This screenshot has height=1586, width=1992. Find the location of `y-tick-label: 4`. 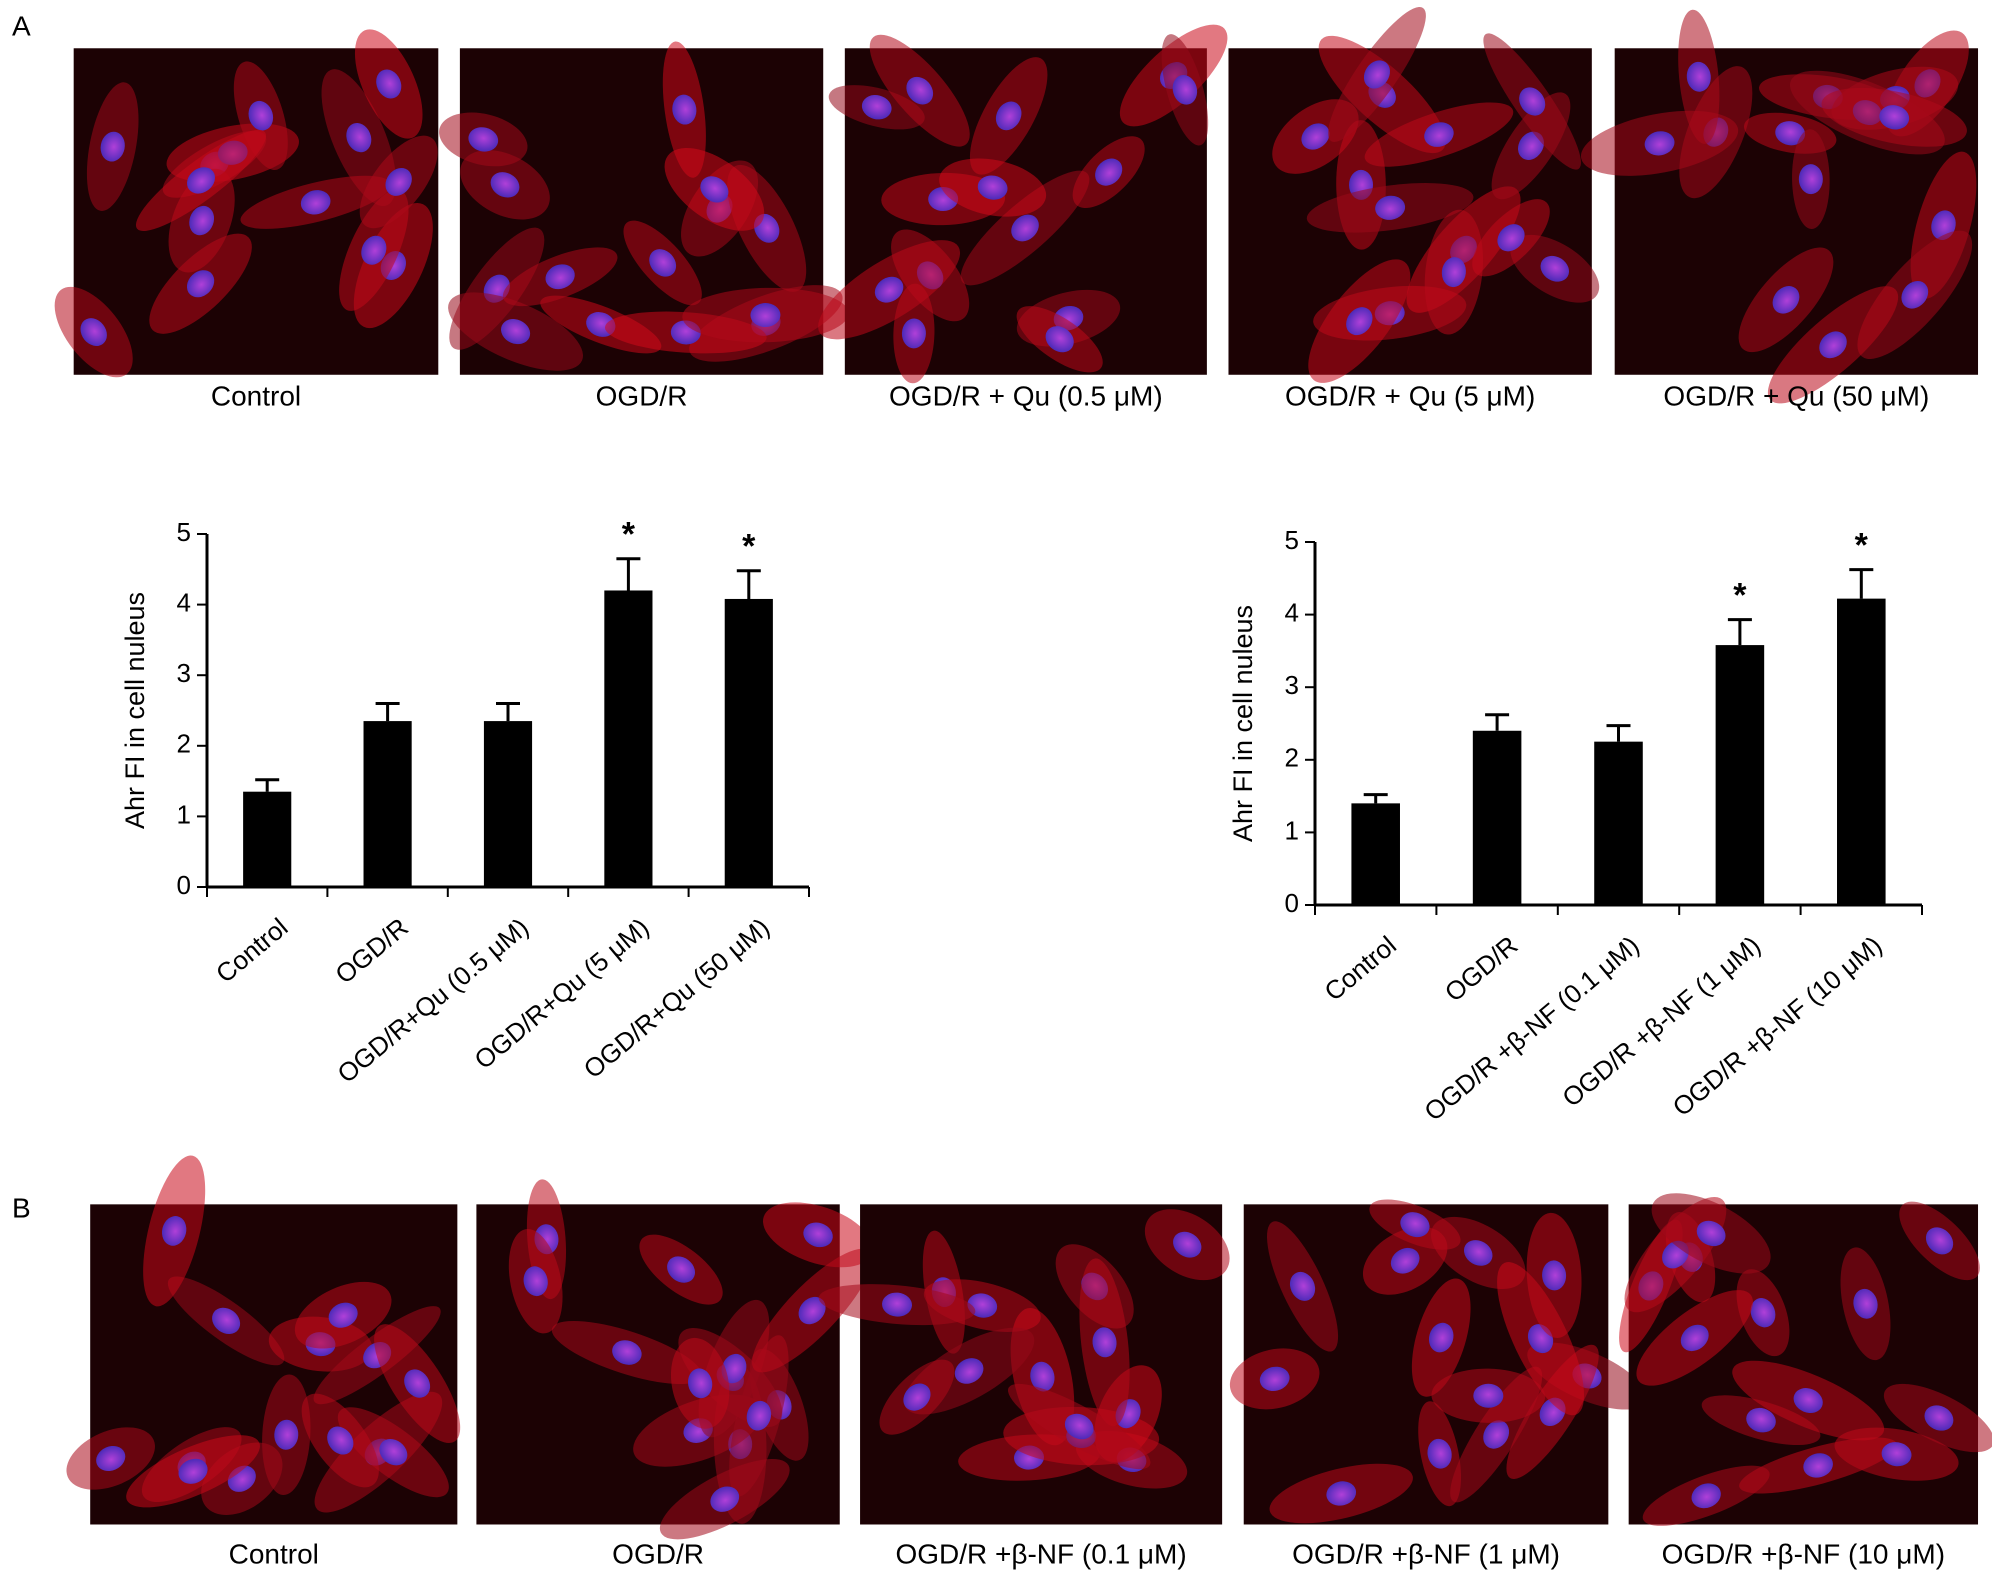

y-tick-label: 4 is located at coordinates (1292, 612).